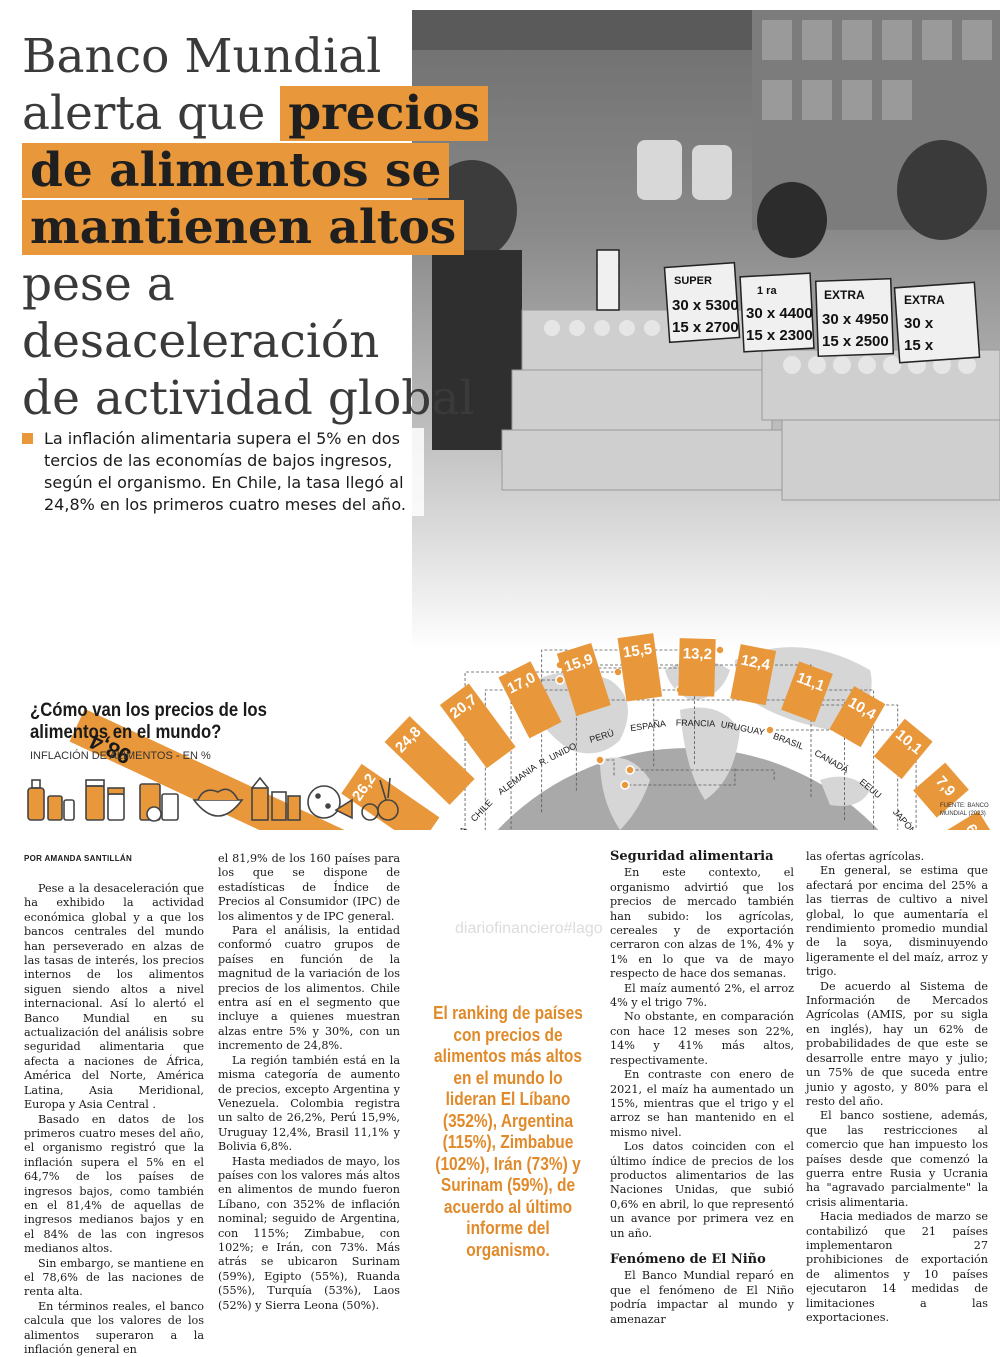 This screenshot has height=1357, width=1000. I want to click on headline-line-2: alerta que precios, so click(272, 113).